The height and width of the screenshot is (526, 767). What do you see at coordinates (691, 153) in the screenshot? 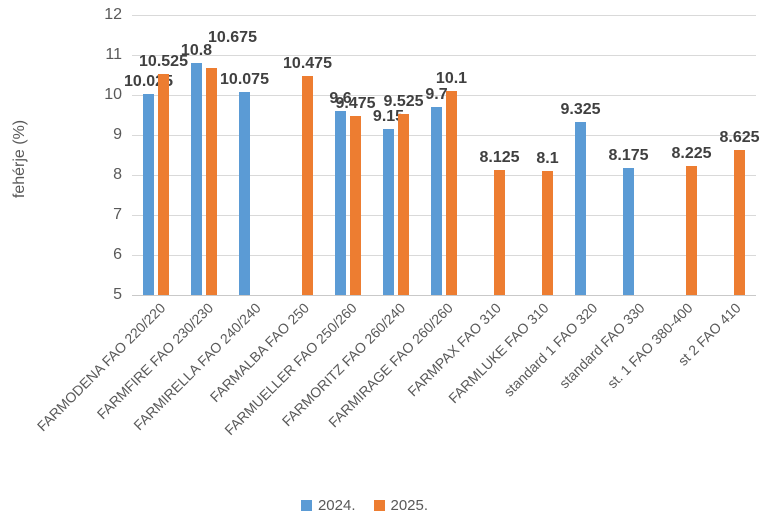
I see `data-label: 8.225` at bounding box center [691, 153].